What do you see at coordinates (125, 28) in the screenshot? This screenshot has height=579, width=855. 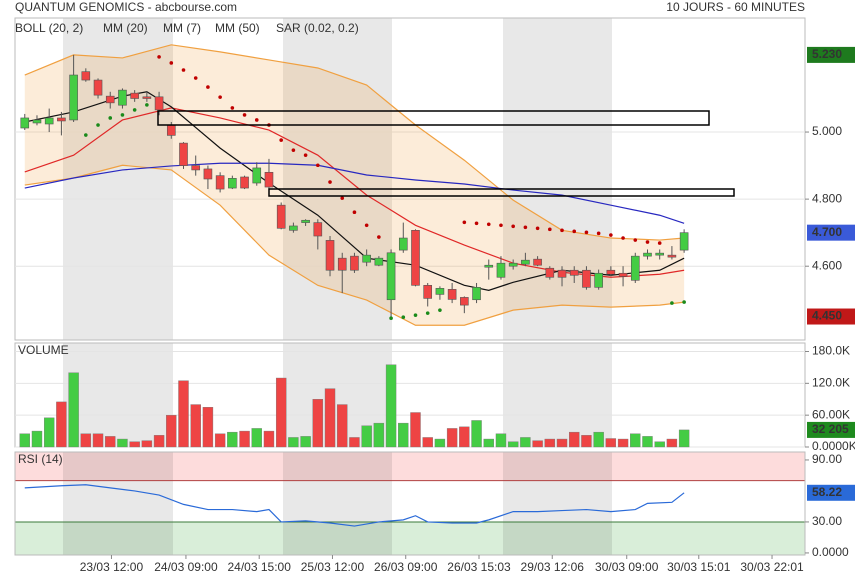 I see `legend-label: MM (20)` at bounding box center [125, 28].